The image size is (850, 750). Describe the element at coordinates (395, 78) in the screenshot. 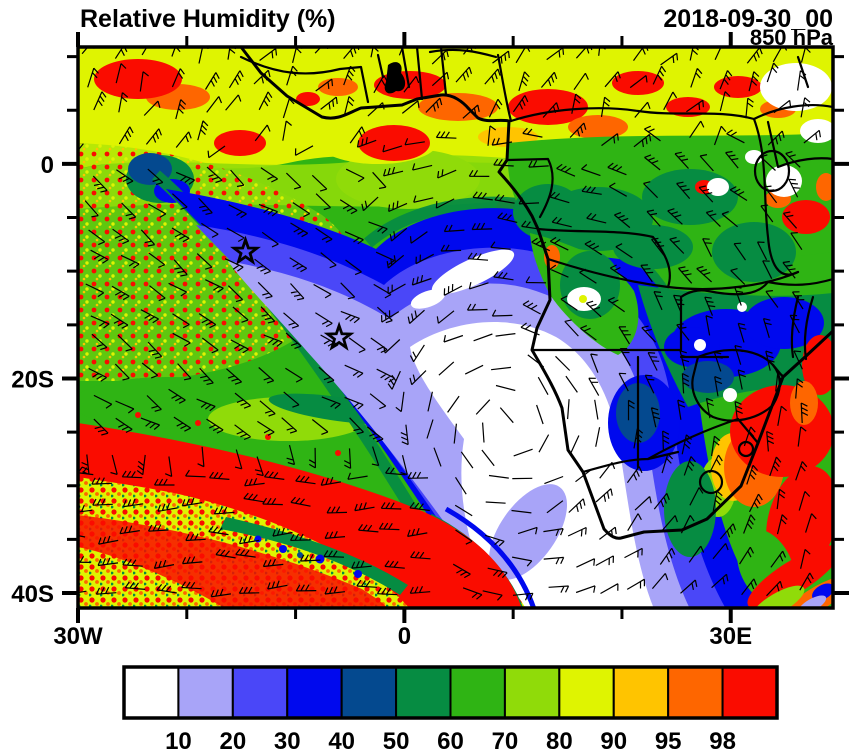

I see `lake-volta` at that location.